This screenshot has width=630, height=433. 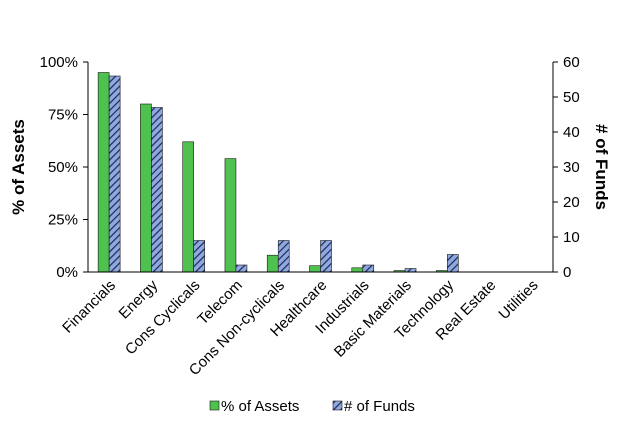 I want to click on legend-swatch-assets, so click(x=214, y=405).